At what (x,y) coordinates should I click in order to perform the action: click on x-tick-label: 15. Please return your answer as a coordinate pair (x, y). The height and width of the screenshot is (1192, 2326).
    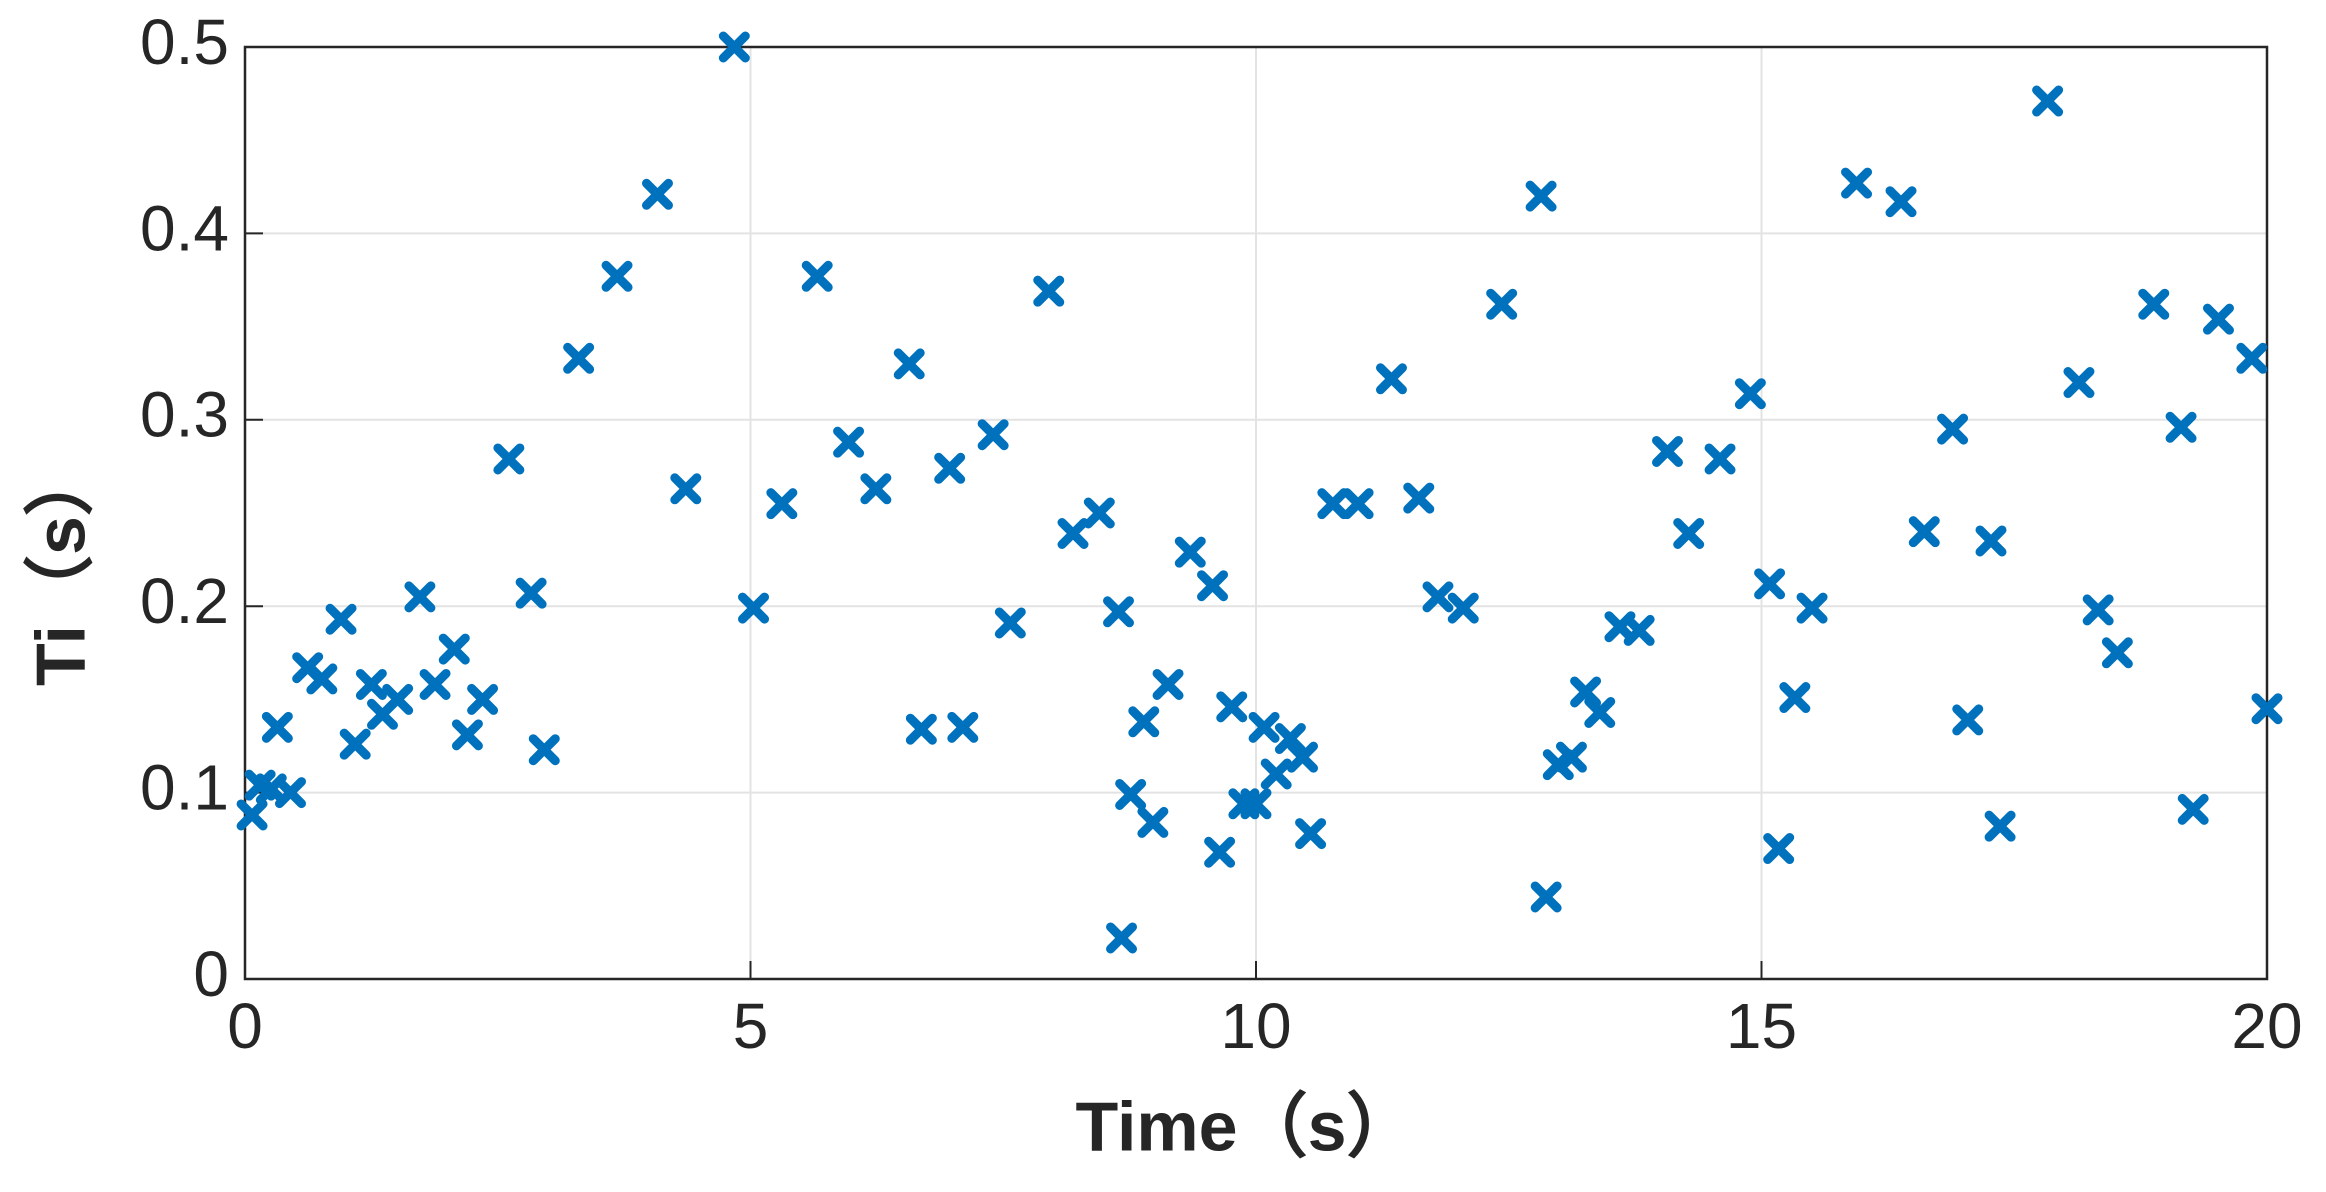
    Looking at the image, I should click on (1761, 1026).